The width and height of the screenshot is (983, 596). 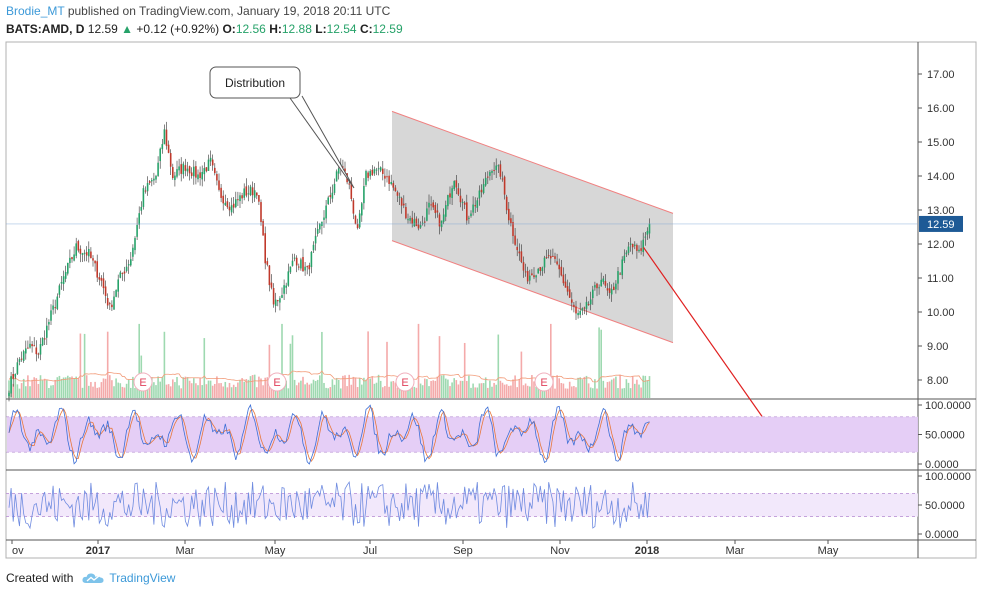 What do you see at coordinates (142, 578) in the screenshot?
I see `tradingview-link: TradingView` at bounding box center [142, 578].